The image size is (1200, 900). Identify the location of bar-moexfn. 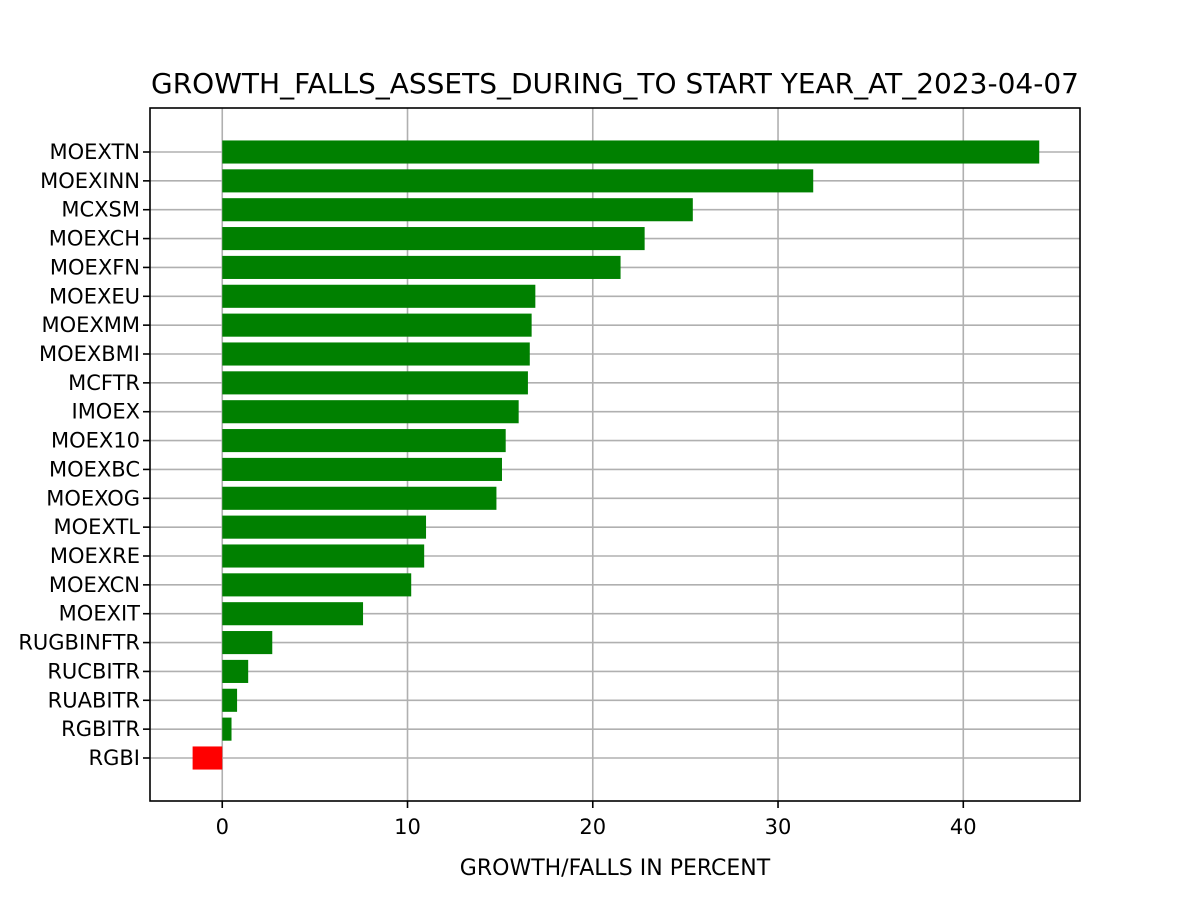
(421, 267).